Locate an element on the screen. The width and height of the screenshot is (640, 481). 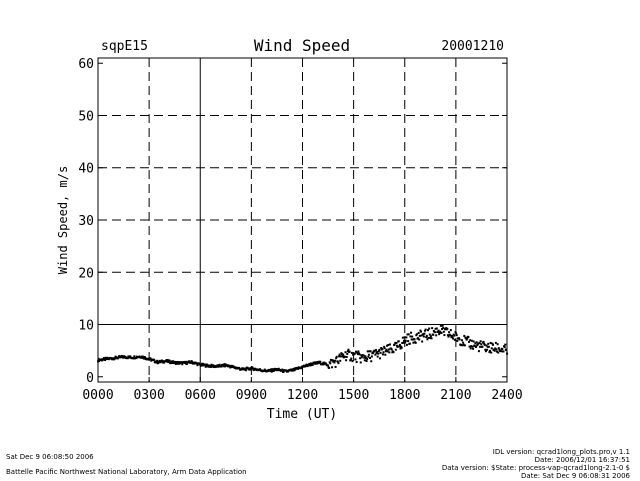
x-tick-label: 1500 is located at coordinates (353, 395).